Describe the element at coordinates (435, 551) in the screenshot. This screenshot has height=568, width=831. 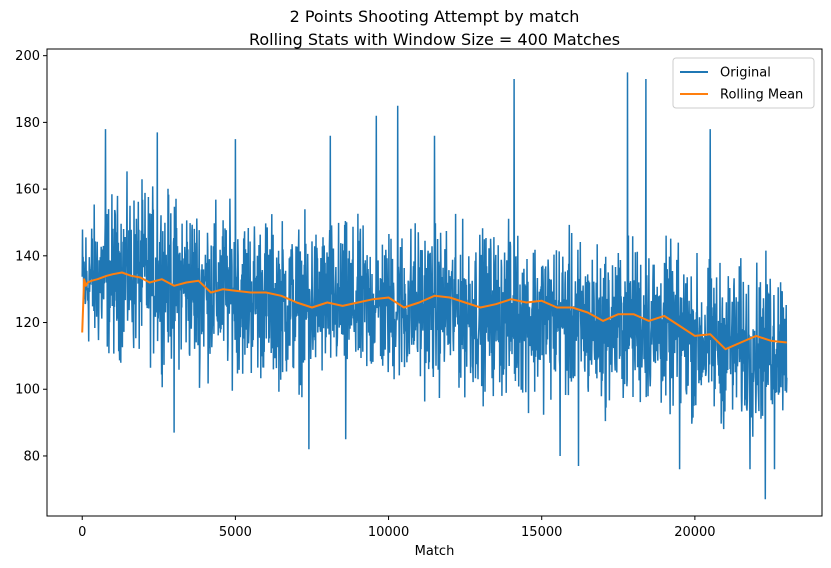
I see `x-axis-label: Match` at that location.